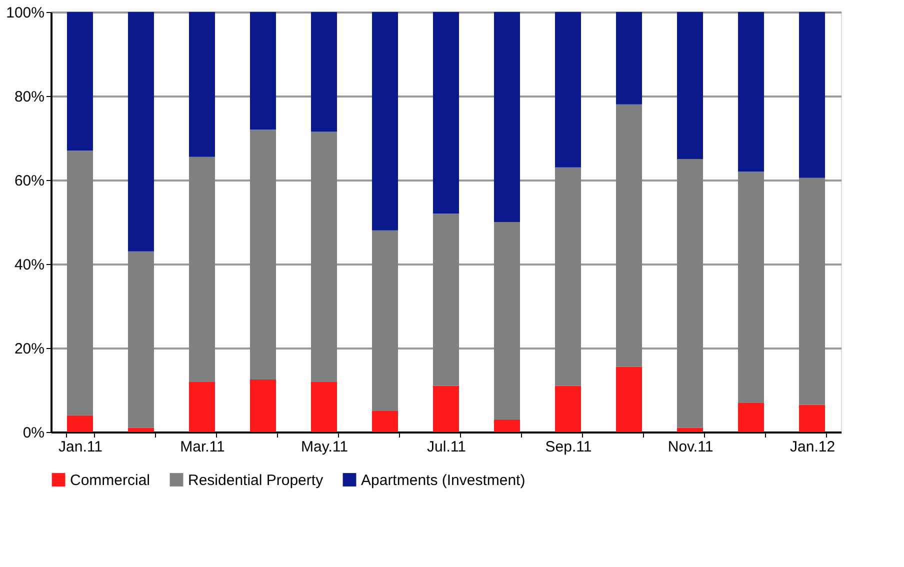 This screenshot has width=904, height=567. What do you see at coordinates (25, 13) in the screenshot?
I see `y-tick-label: 100%` at bounding box center [25, 13].